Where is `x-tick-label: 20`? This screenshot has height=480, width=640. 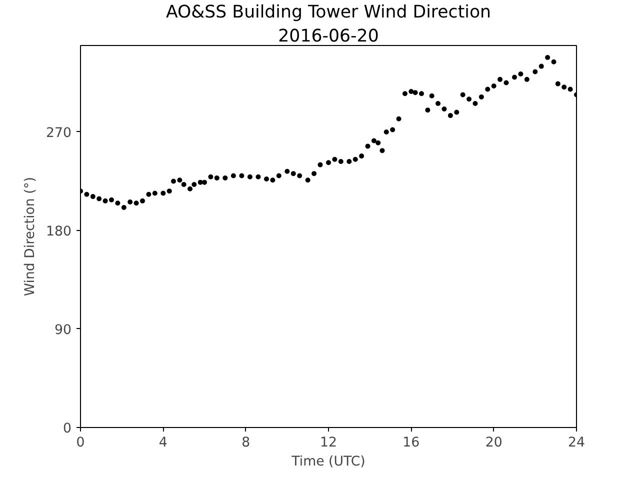
x-tick-label: 20 is located at coordinates (493, 443).